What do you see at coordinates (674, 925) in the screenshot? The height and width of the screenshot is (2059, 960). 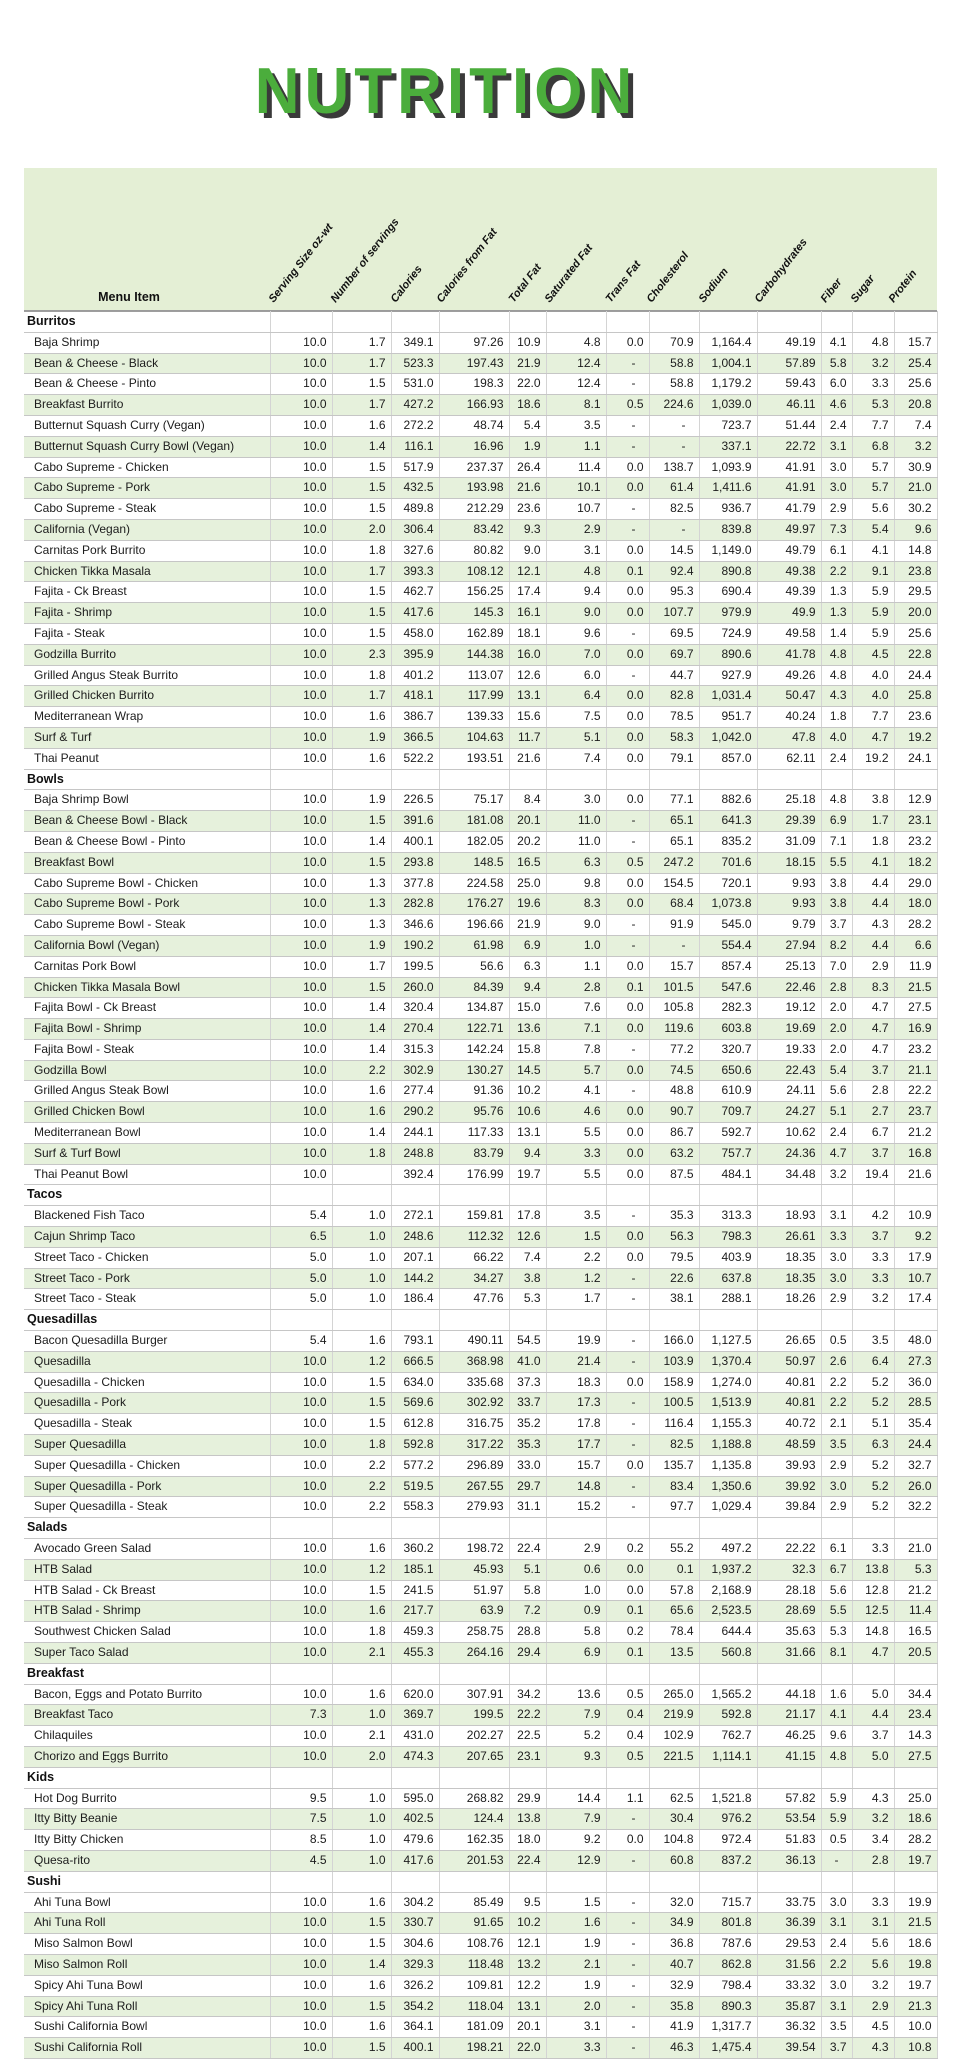 I see `value-cell: 91.9` at bounding box center [674, 925].